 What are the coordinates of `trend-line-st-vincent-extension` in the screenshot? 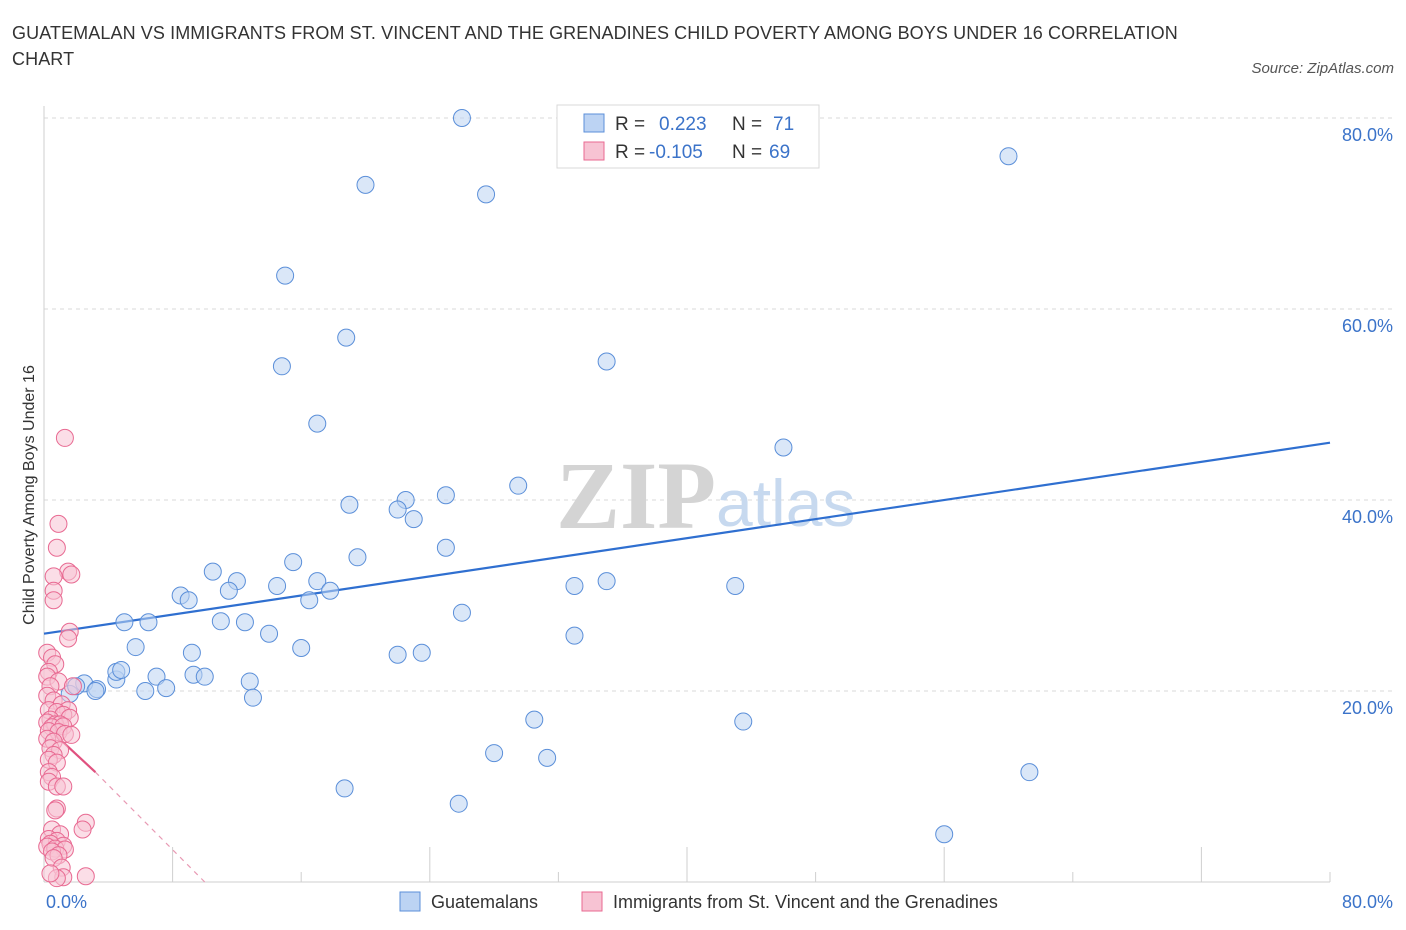 It's located at (150, 827).